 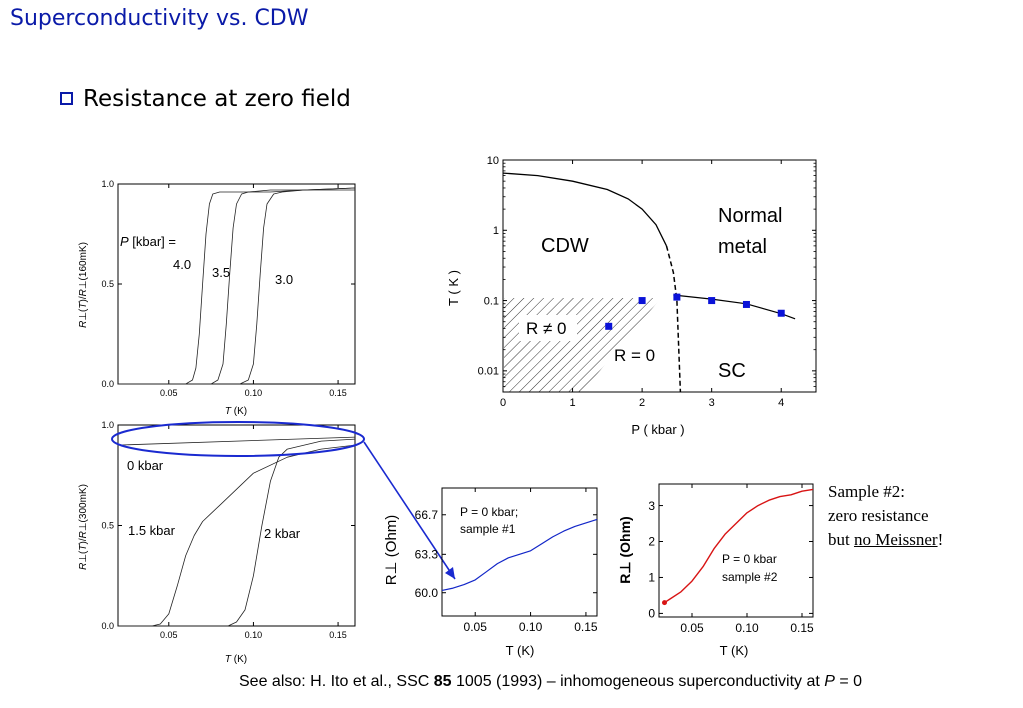 What do you see at coordinates (336, 681) in the screenshot?
I see `footer-pre: See also: H. Ito et al., SSC` at bounding box center [336, 681].